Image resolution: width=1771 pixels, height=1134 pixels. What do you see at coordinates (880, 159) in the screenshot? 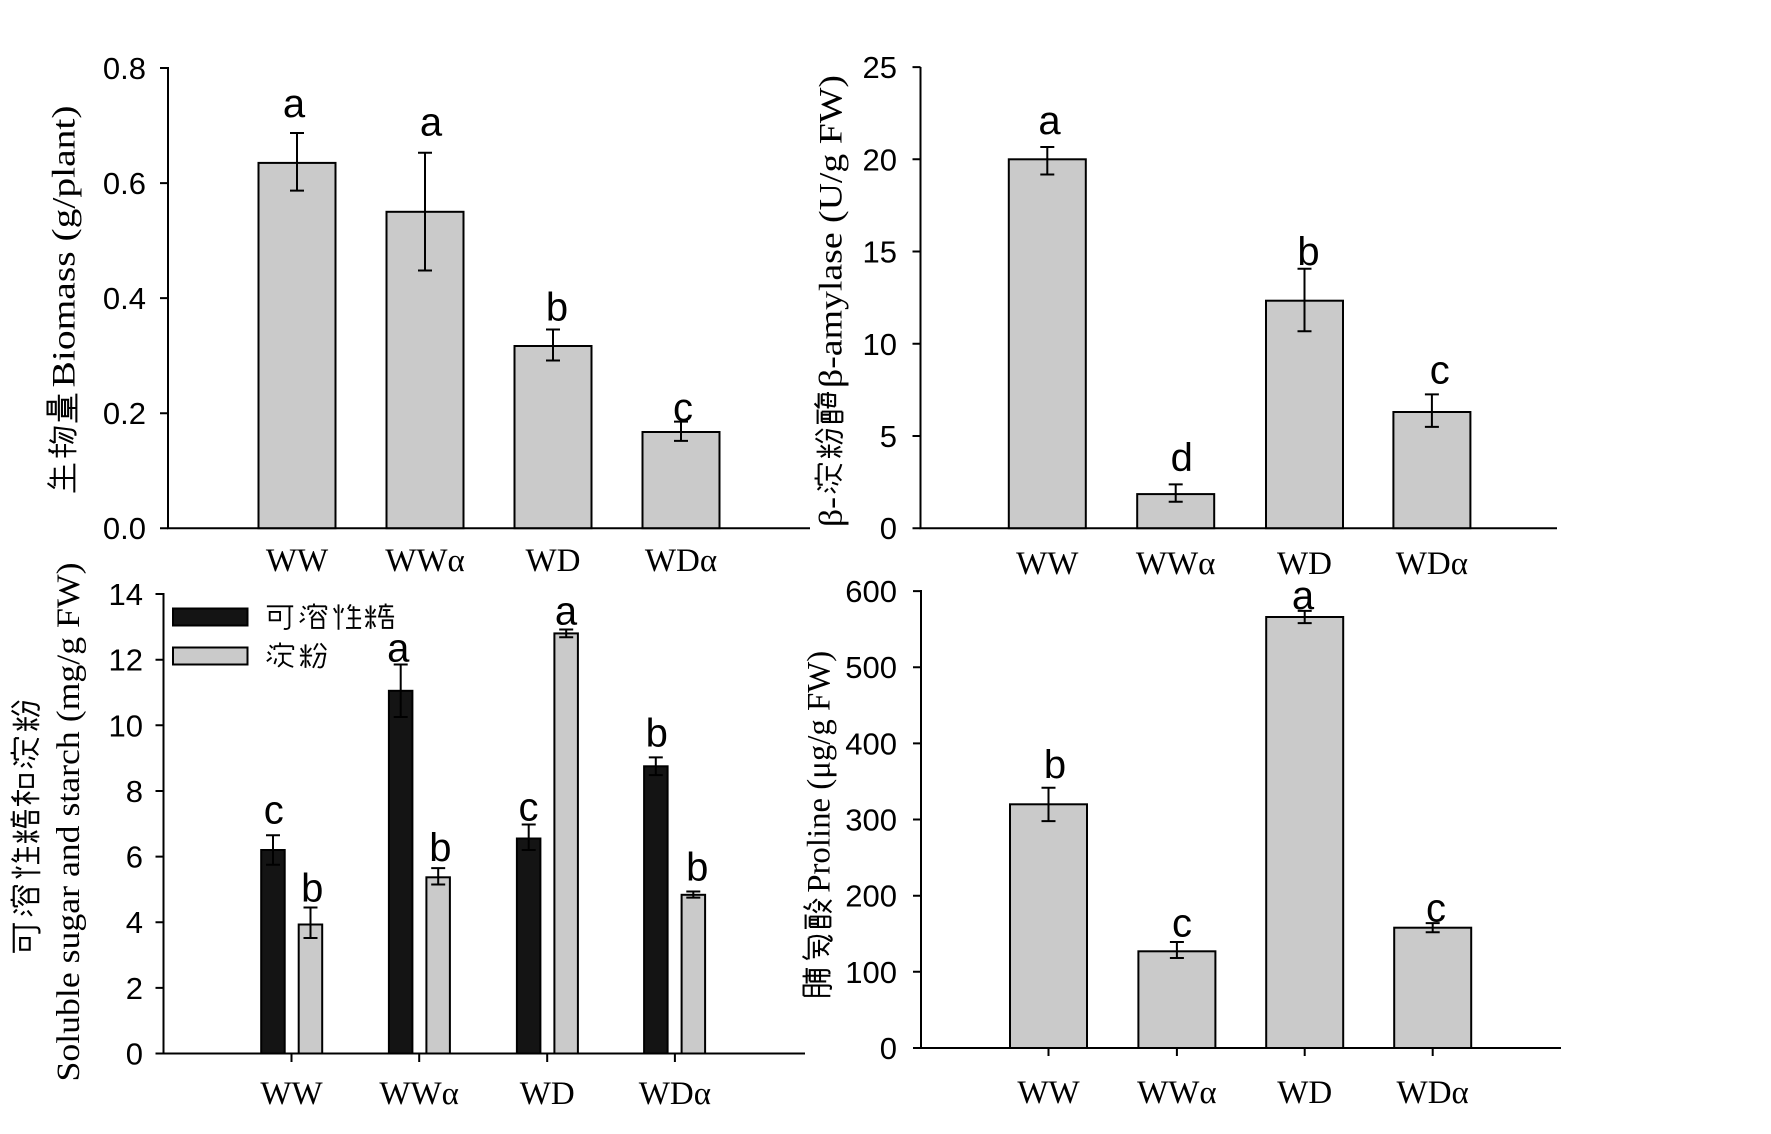
I see `svg-text: 20` at bounding box center [880, 159].